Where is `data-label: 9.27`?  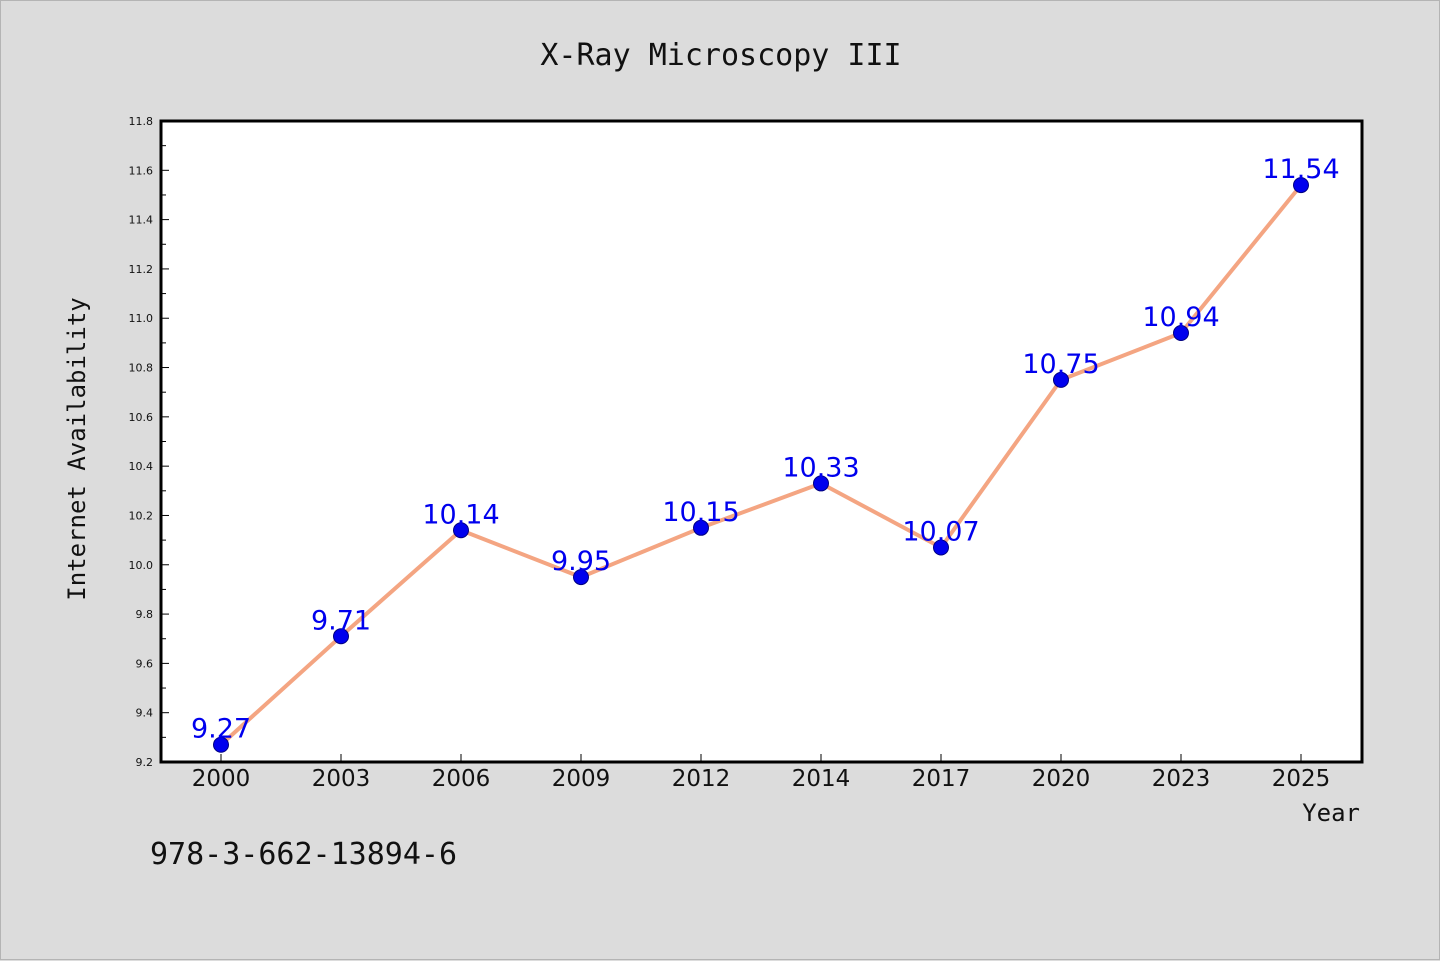
data-label: 9.27 is located at coordinates (221, 729).